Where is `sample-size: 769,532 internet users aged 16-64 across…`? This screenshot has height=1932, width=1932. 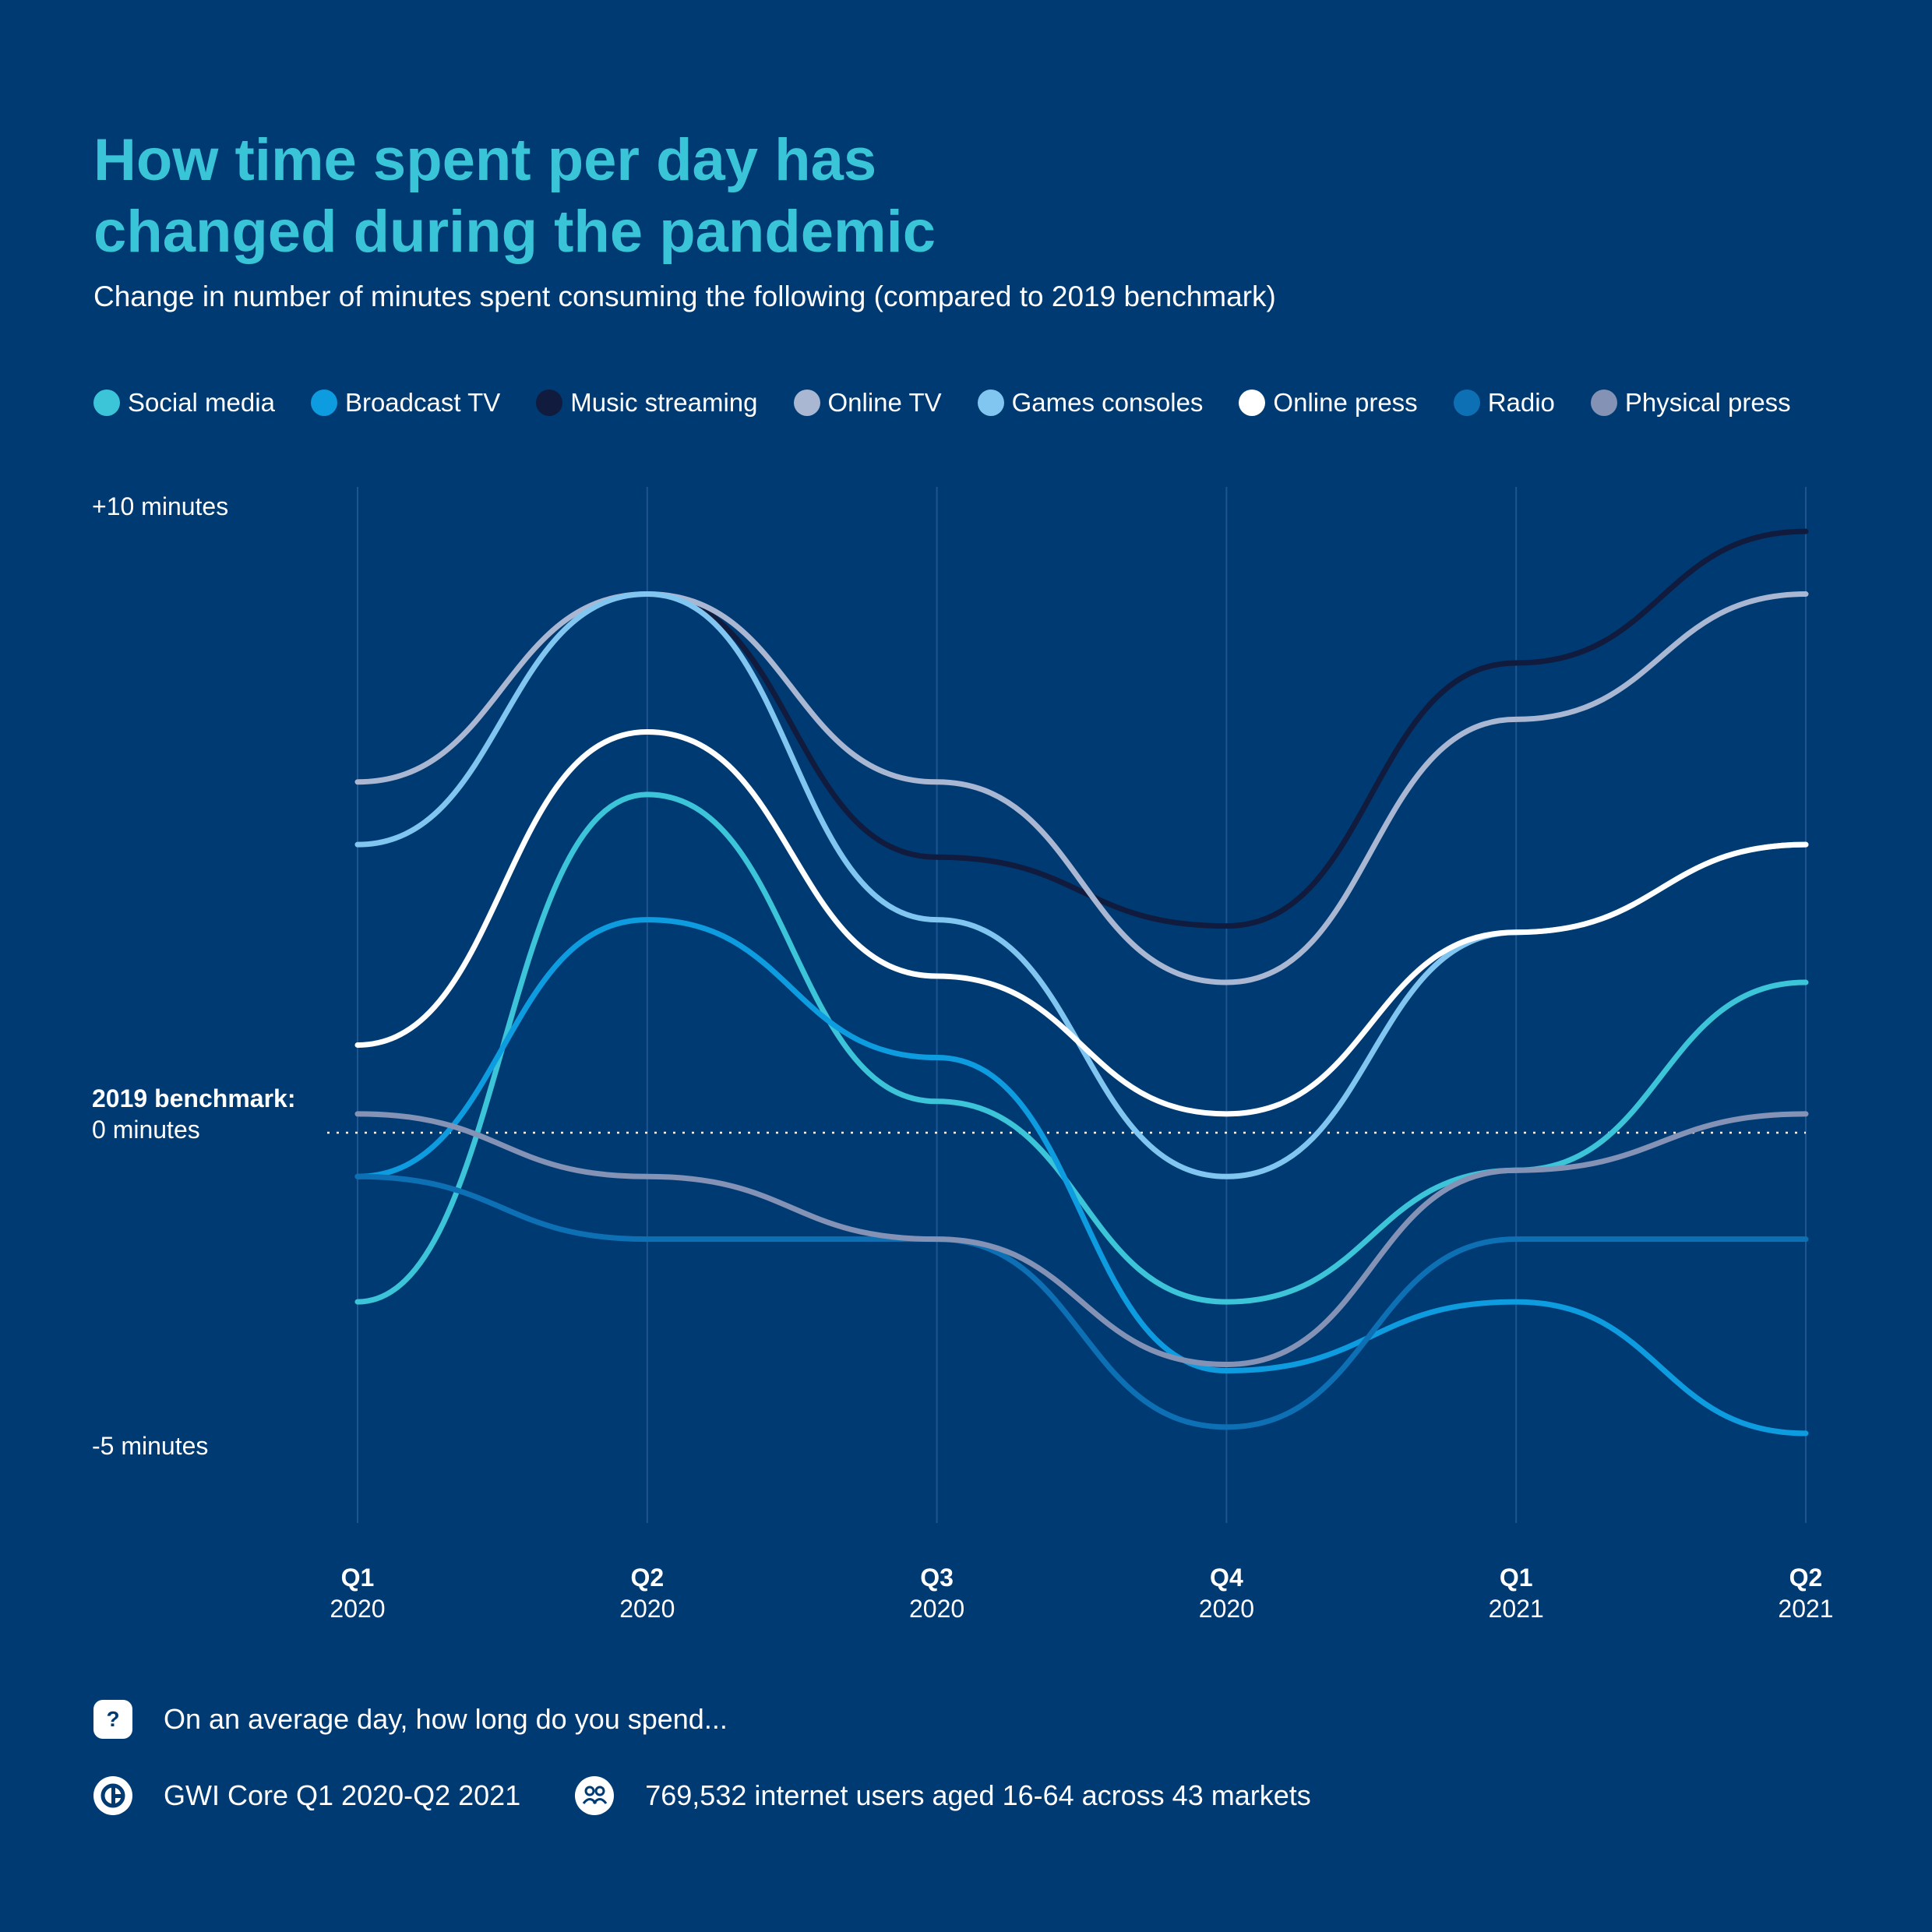
sample-size: 769,532 internet users aged 16-64 across… is located at coordinates (978, 1795).